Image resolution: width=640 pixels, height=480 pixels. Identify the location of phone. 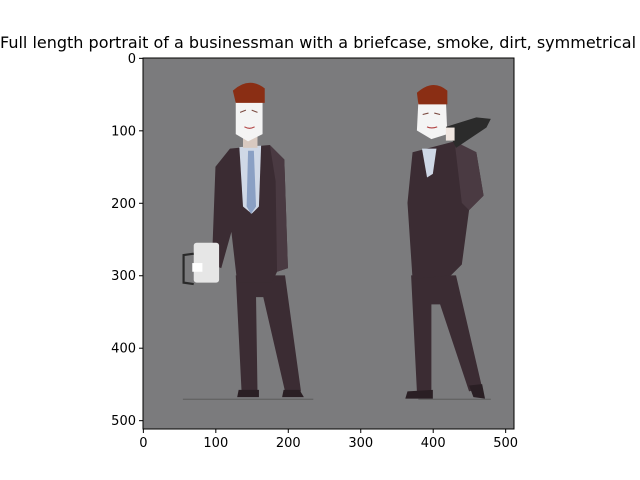
(468, 132).